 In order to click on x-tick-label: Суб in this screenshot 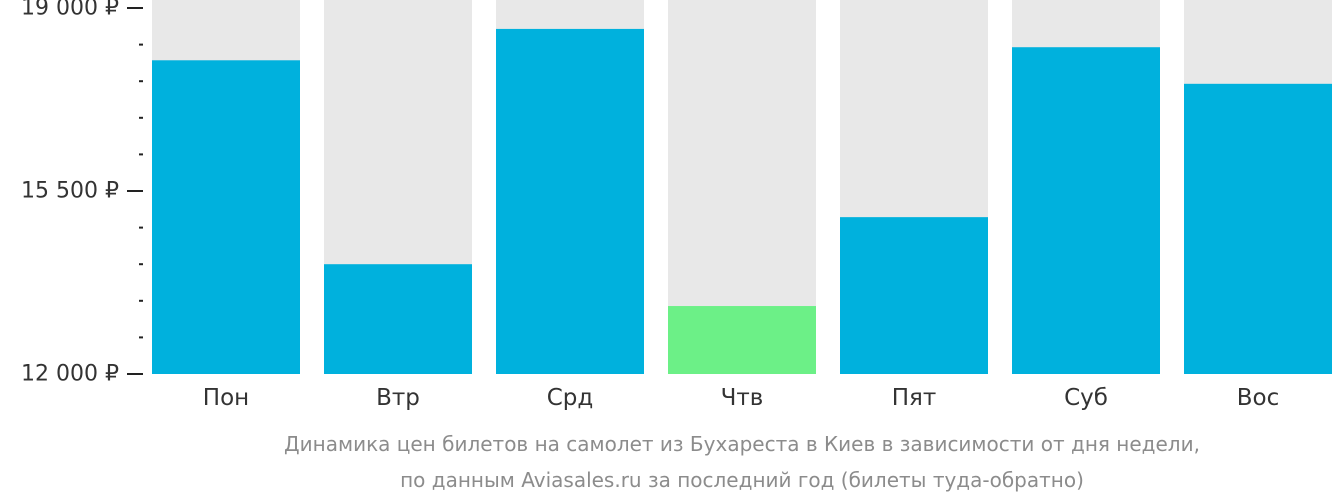, I will do `click(1086, 398)`.